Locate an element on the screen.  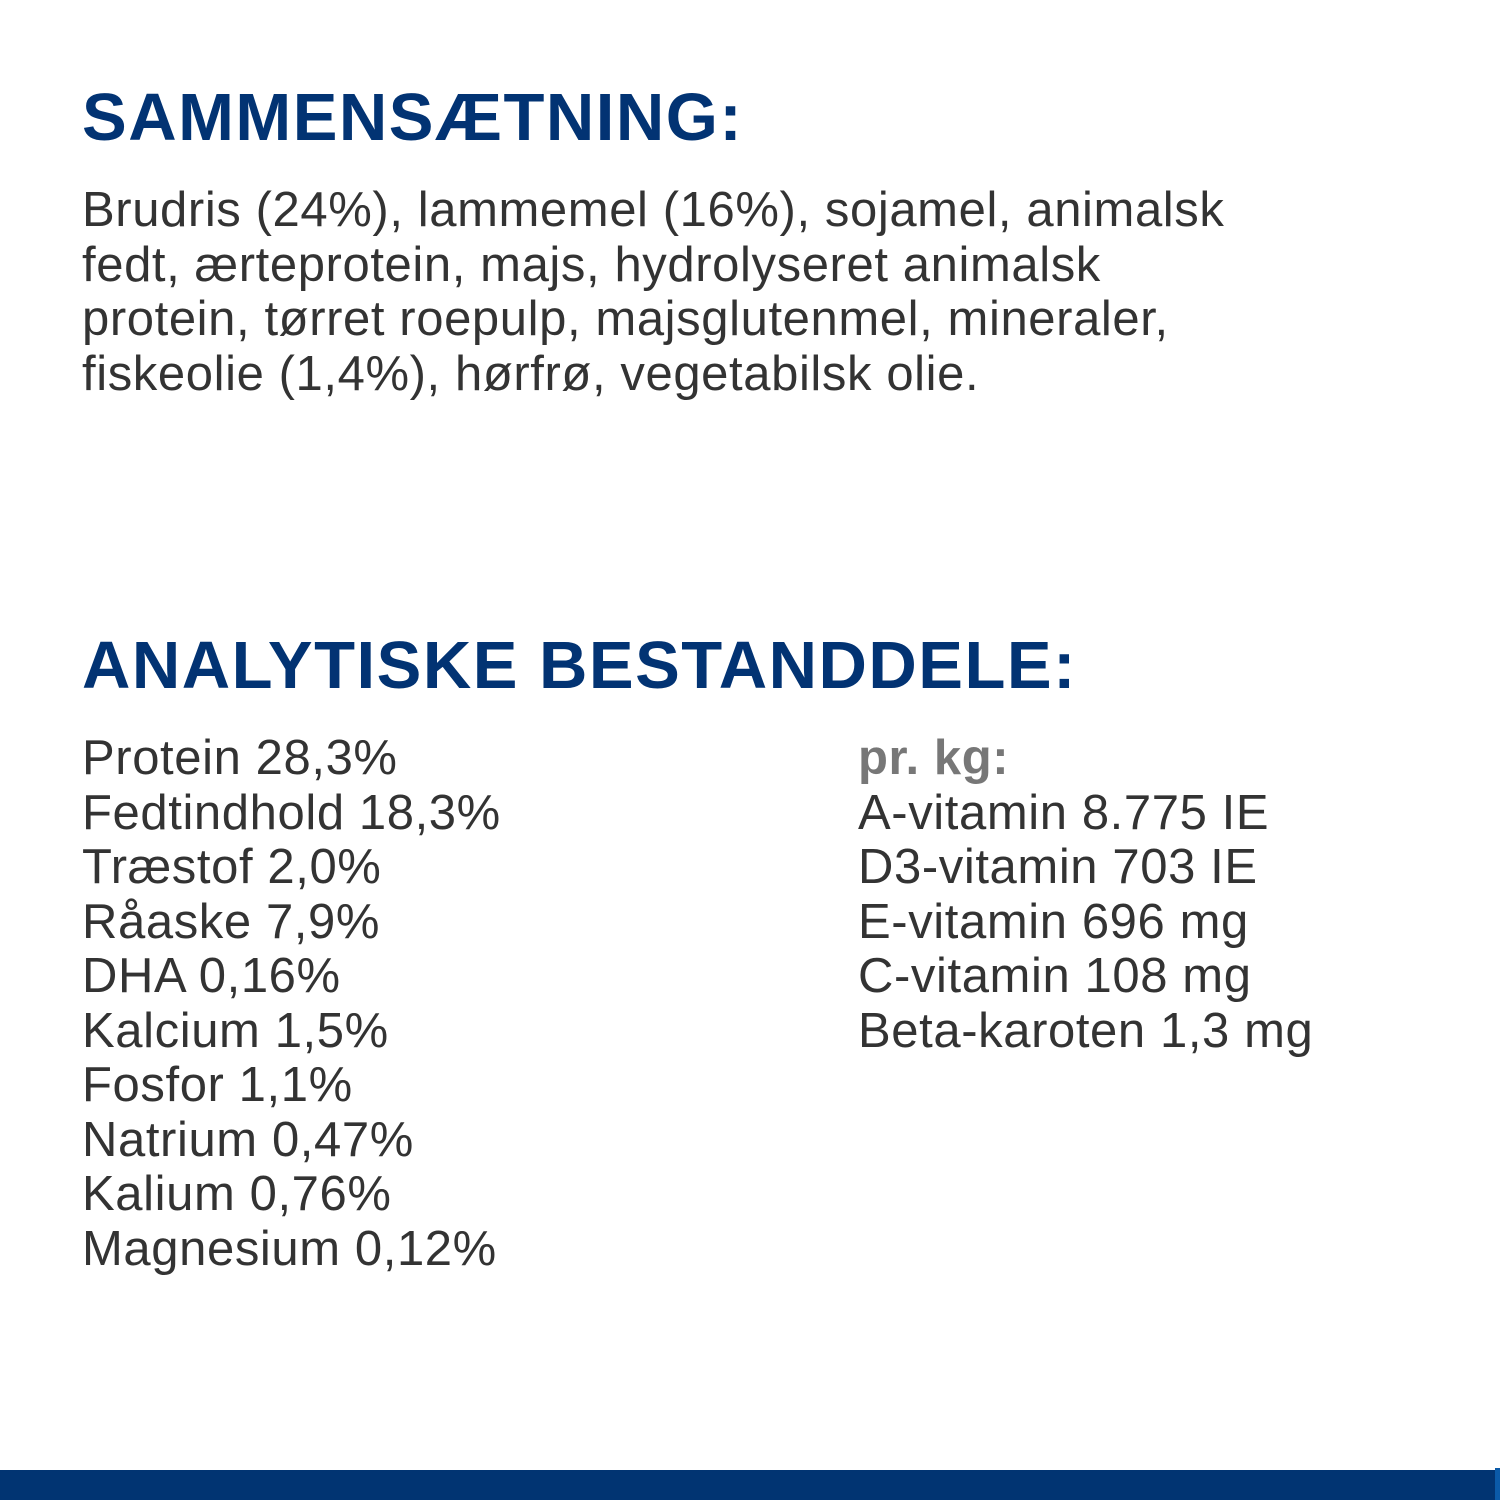
analysis-item: Magnesium 0,12% is located at coordinates (289, 1248).